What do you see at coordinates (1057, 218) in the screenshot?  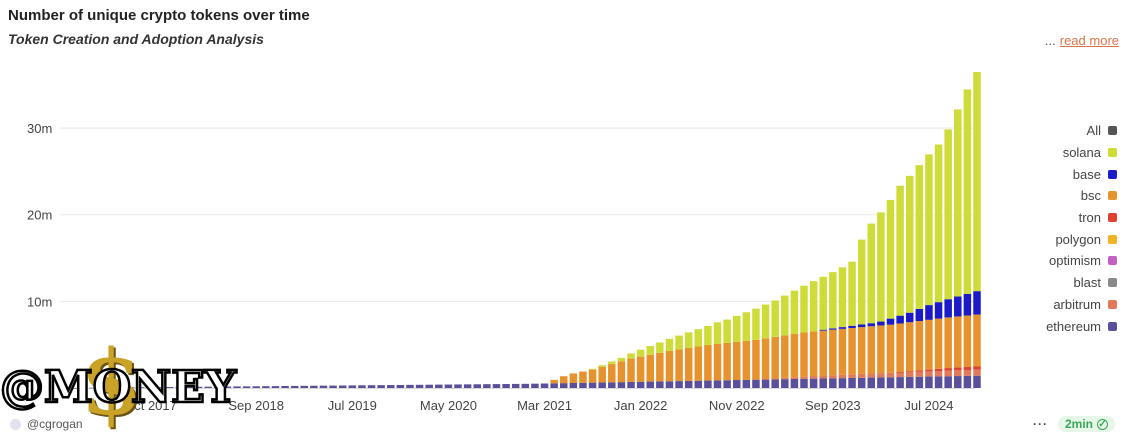 I see `legend-item-tron: tron` at bounding box center [1057, 218].